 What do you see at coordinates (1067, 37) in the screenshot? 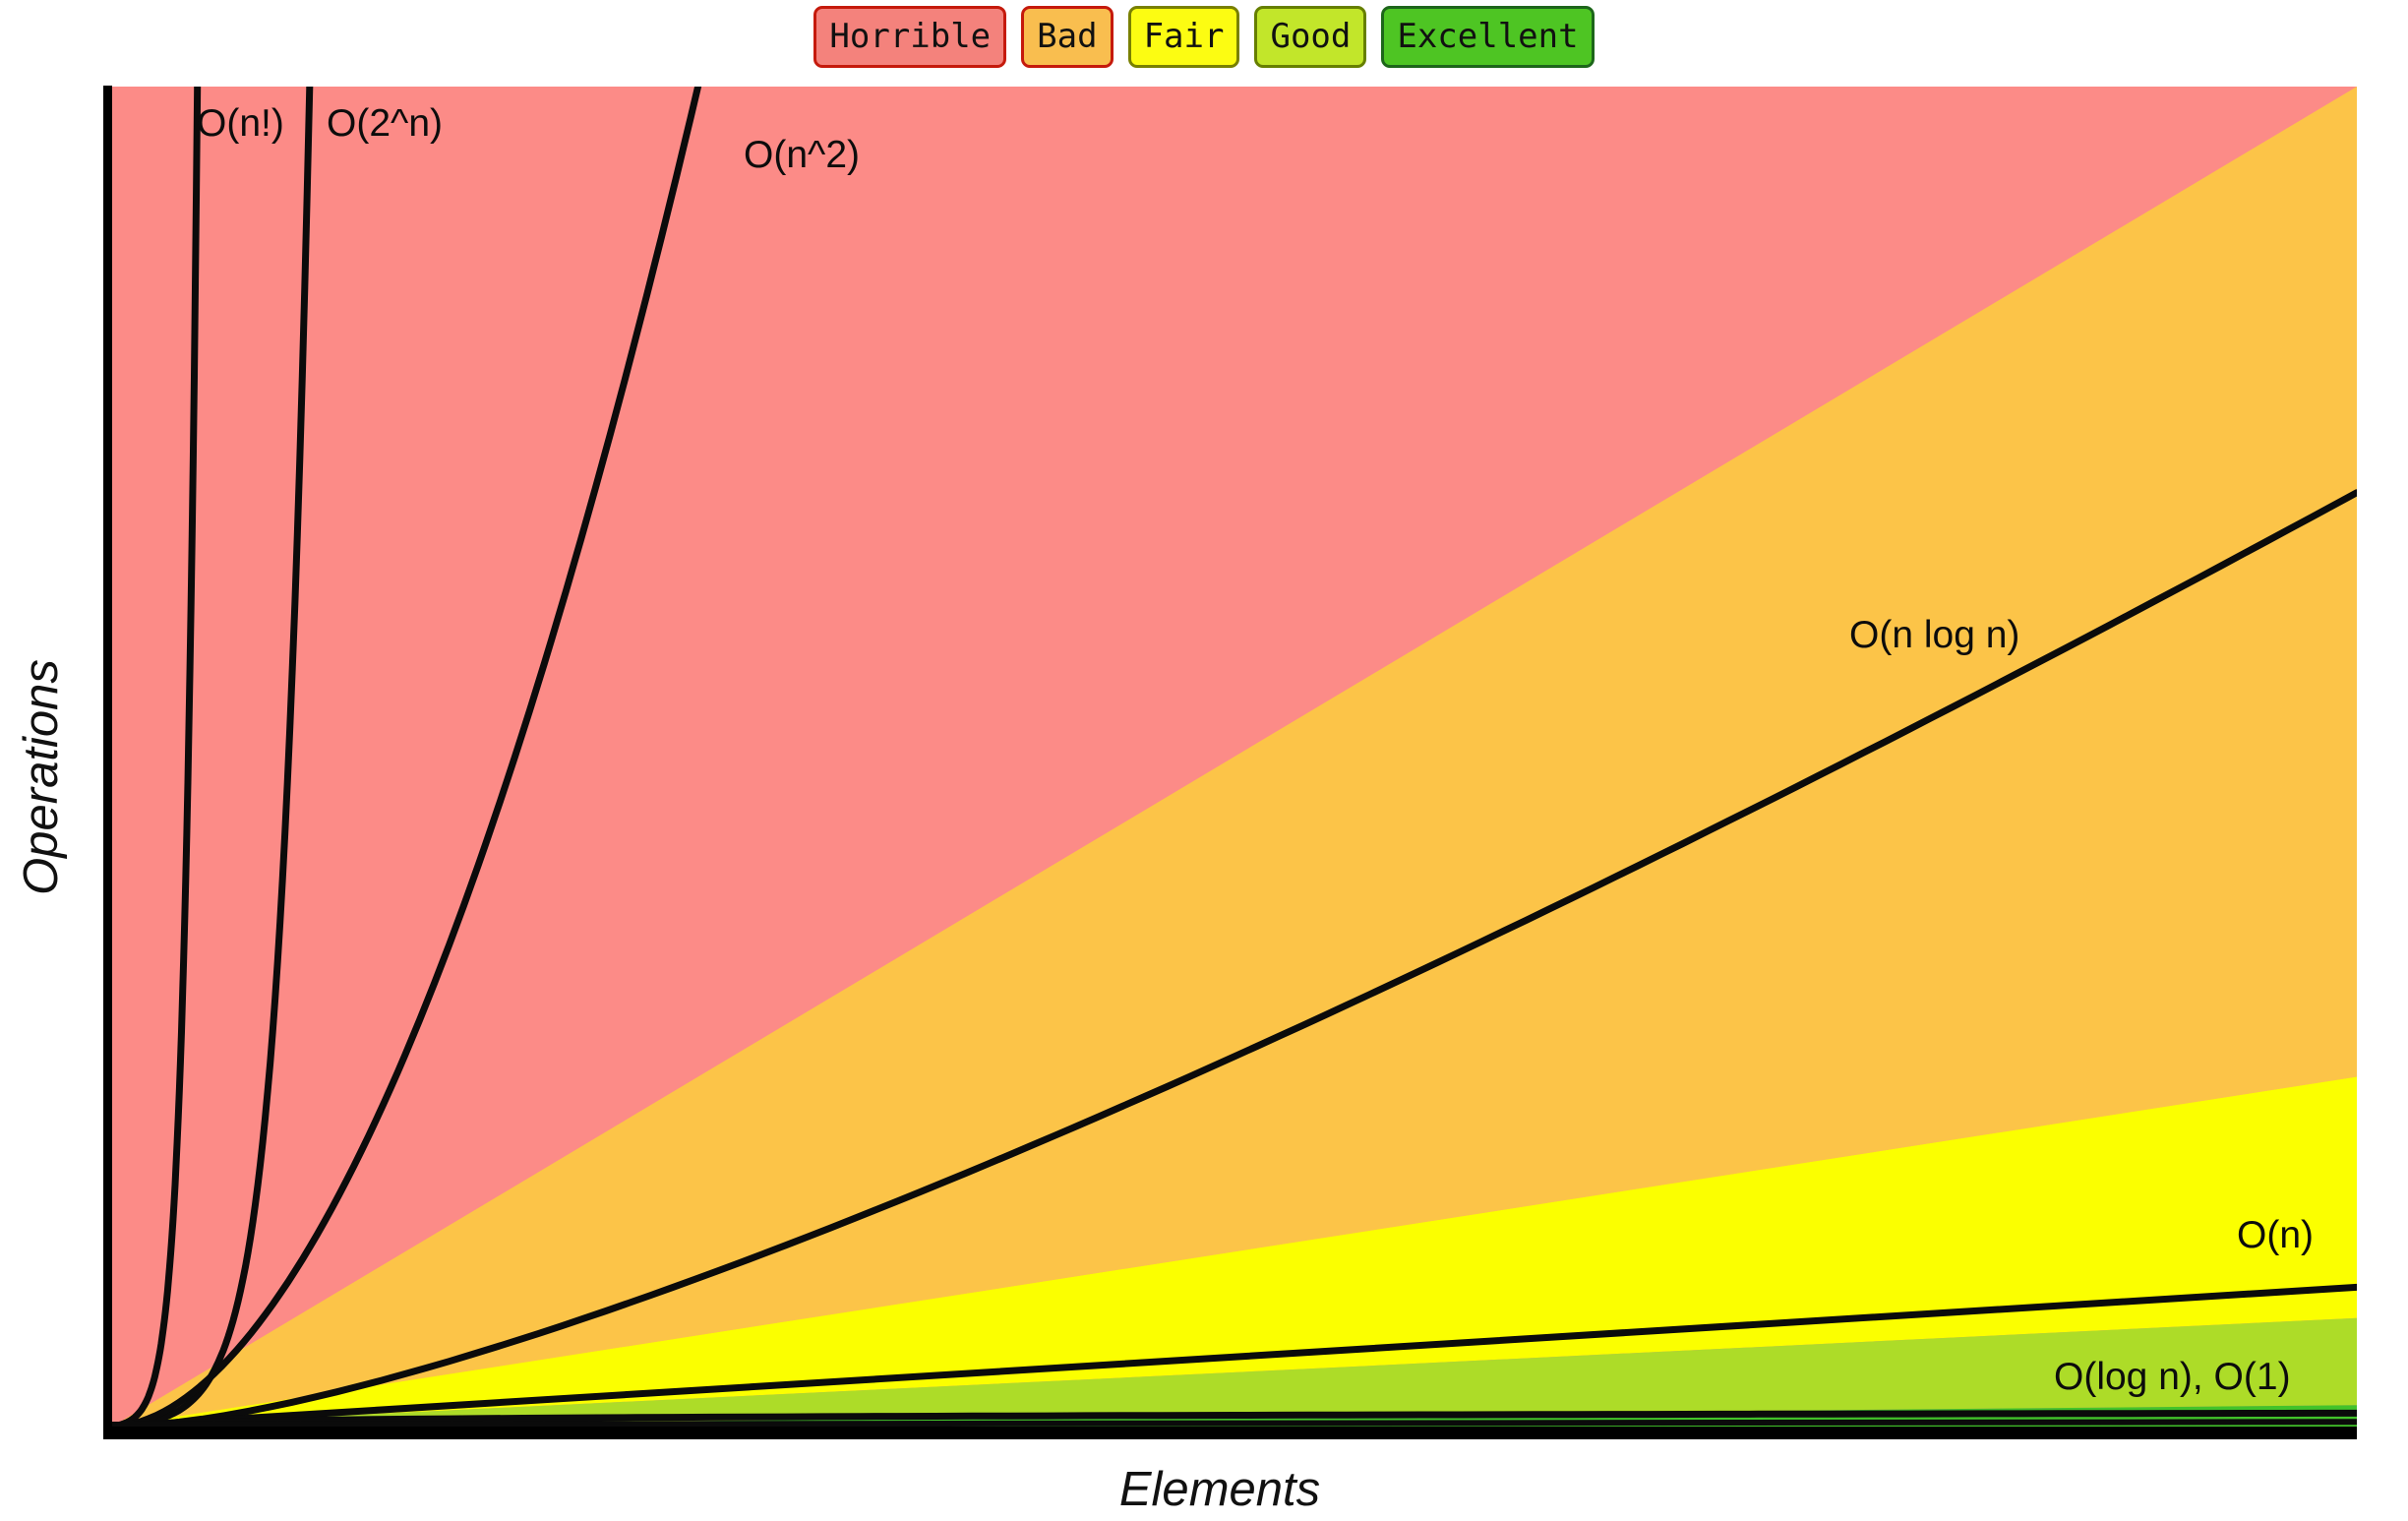
I see `legend-item-bad: Bad` at bounding box center [1067, 37].